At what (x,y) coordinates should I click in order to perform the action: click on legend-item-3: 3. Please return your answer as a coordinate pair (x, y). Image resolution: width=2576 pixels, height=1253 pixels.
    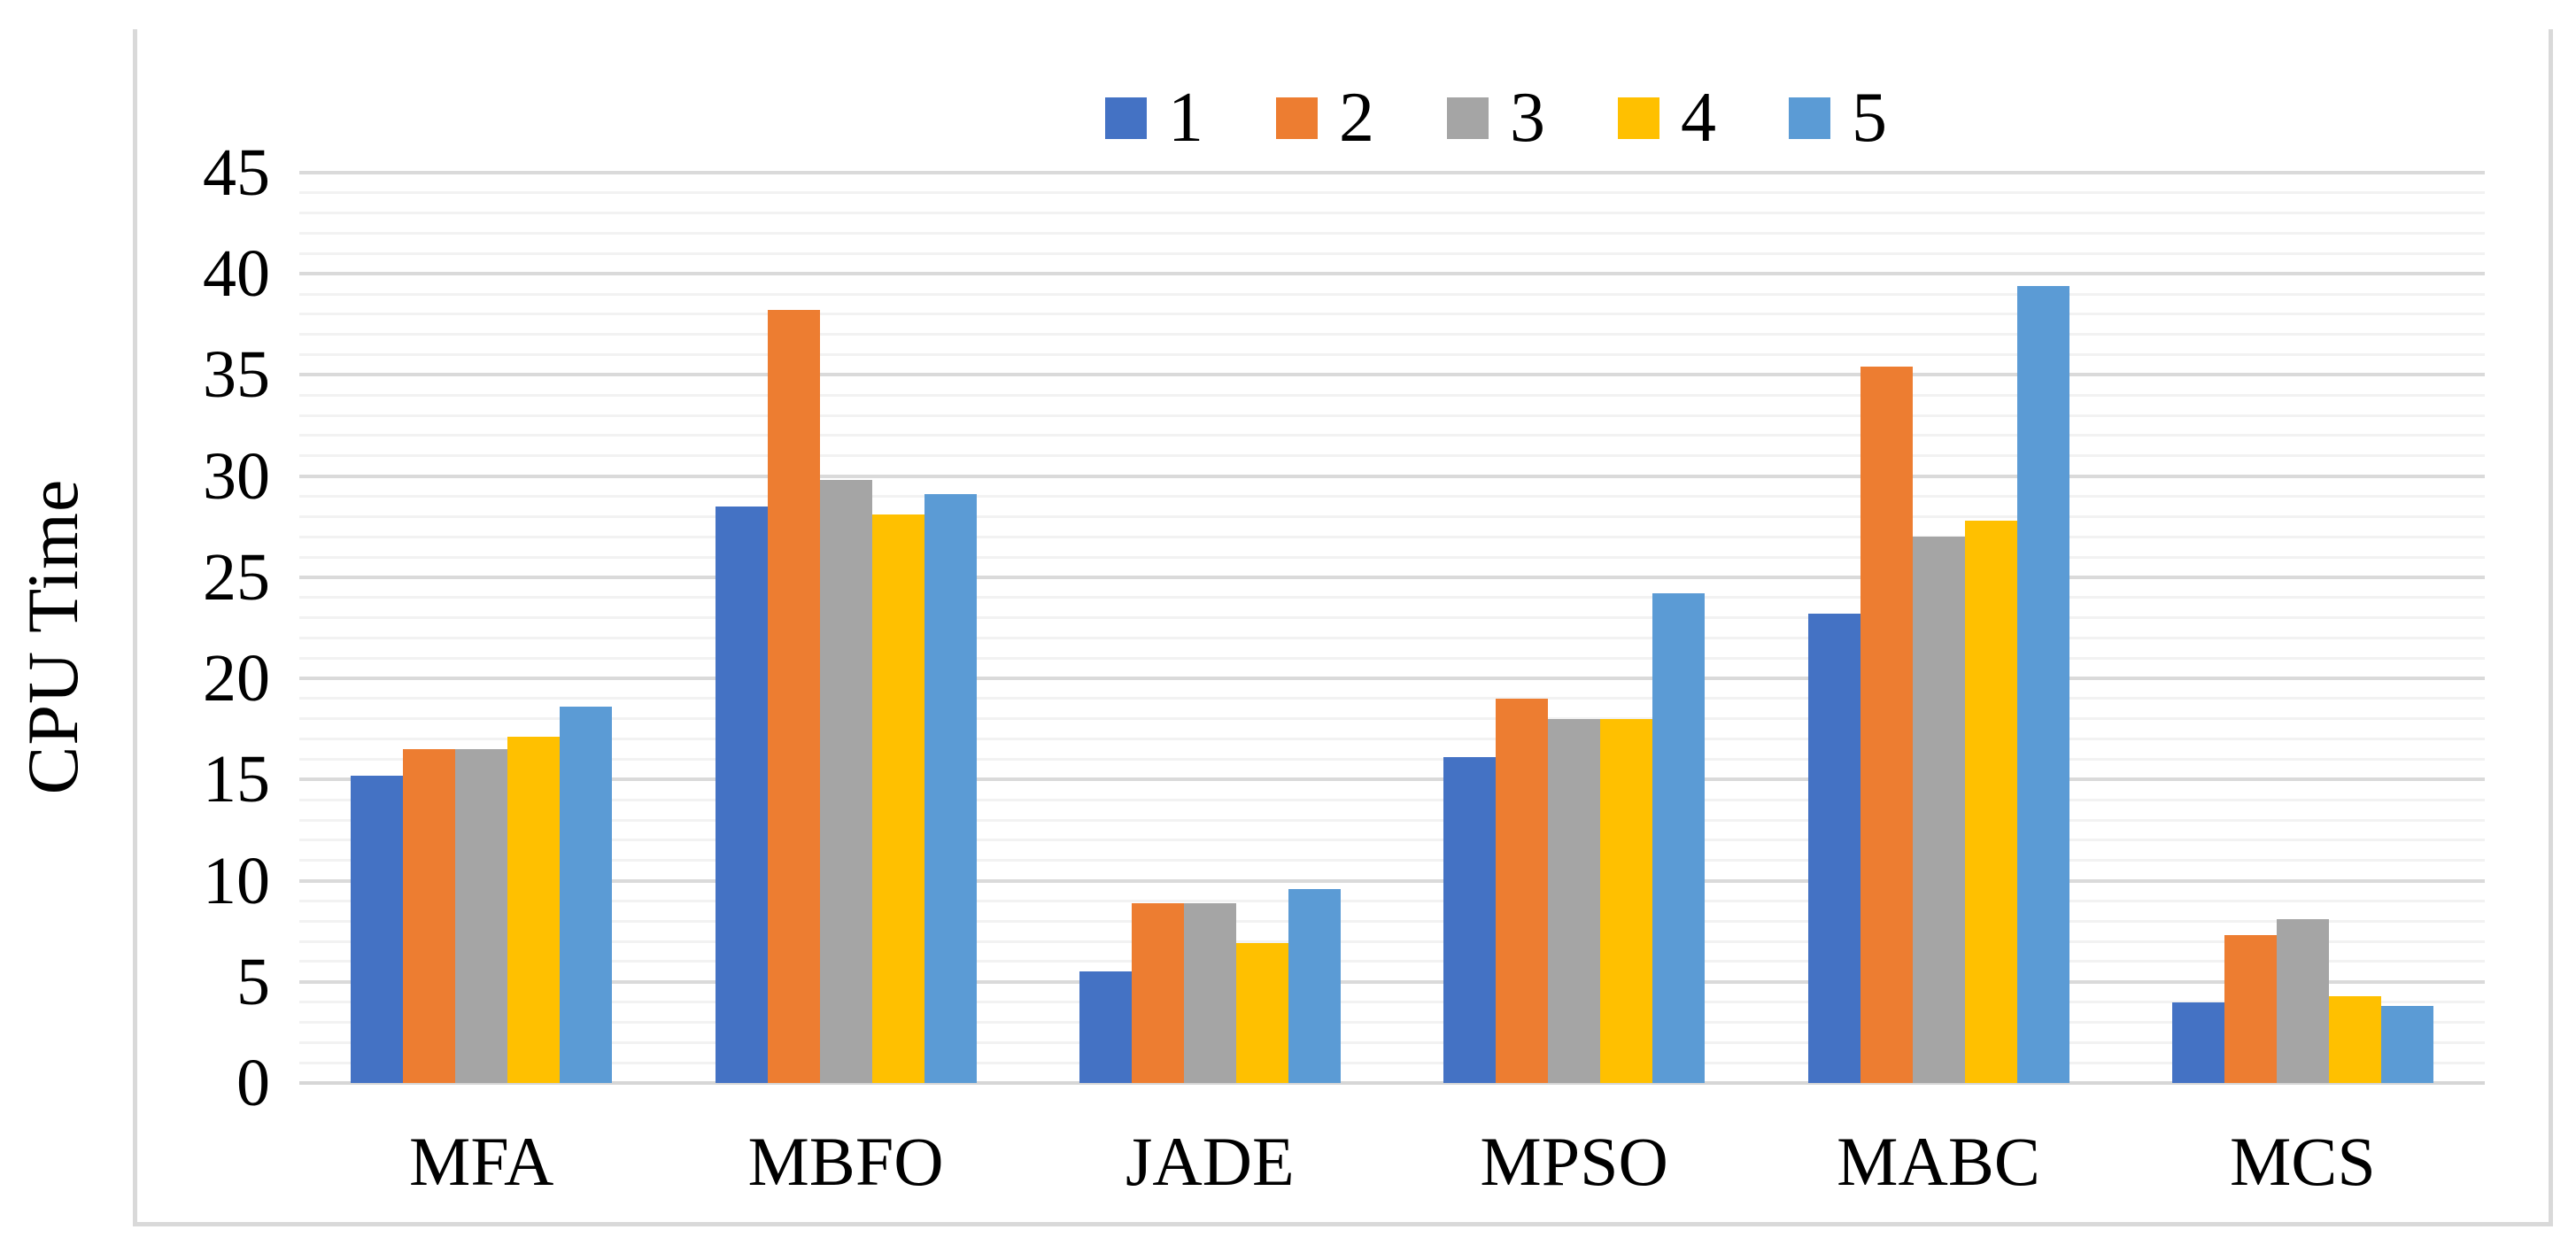
    Looking at the image, I should click on (1496, 118).